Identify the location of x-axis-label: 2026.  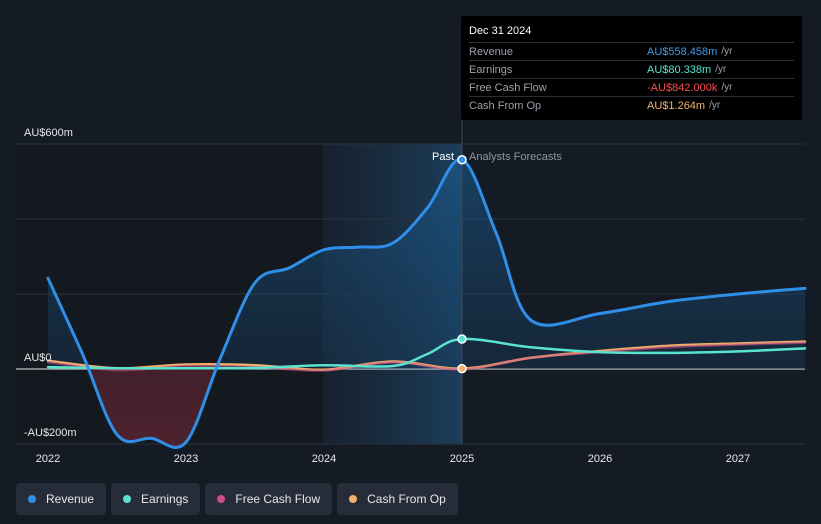
(600, 459).